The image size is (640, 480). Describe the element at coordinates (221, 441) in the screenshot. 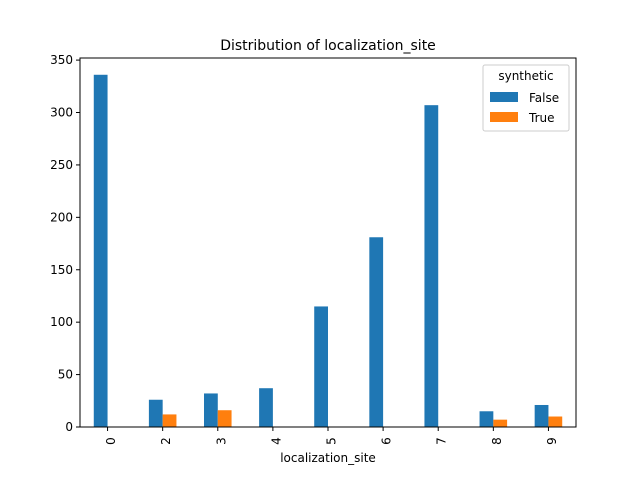

I see `x-tick-label: 3` at that location.